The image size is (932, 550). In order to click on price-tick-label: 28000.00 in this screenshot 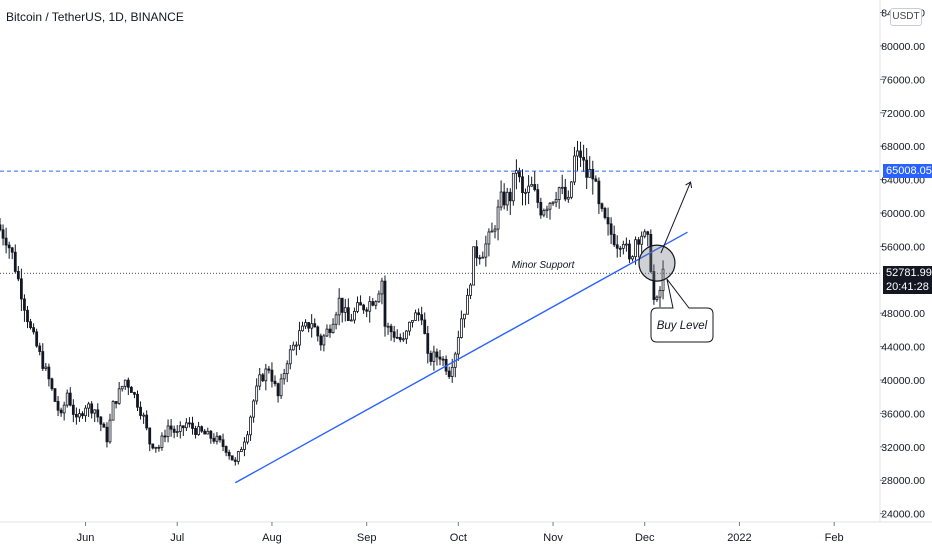, I will do `click(903, 481)`.